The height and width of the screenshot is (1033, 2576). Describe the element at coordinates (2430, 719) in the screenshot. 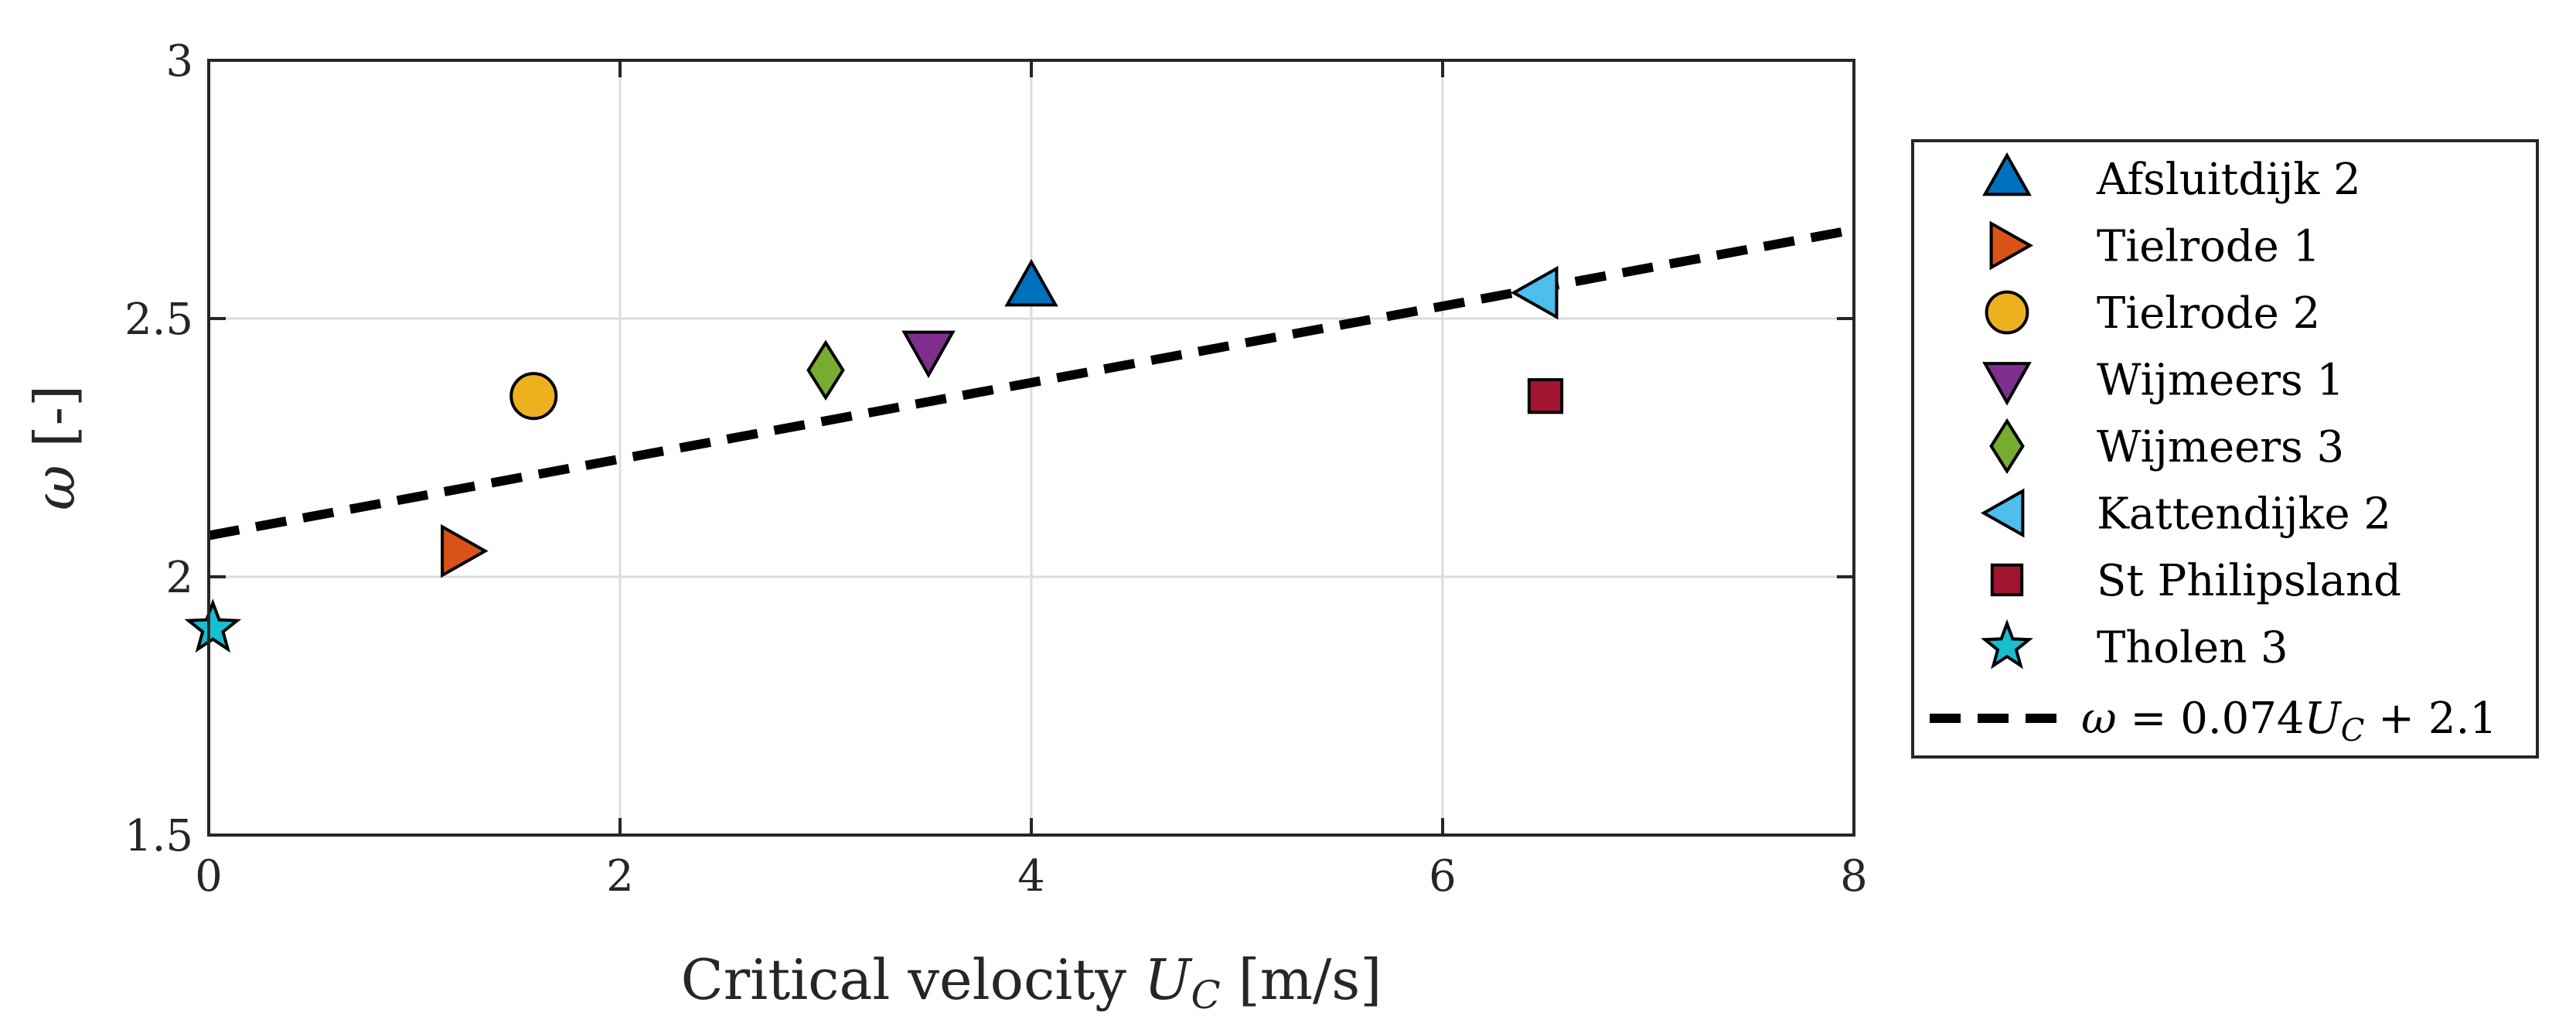

I see `legend-fit-rest: + 2.1` at that location.